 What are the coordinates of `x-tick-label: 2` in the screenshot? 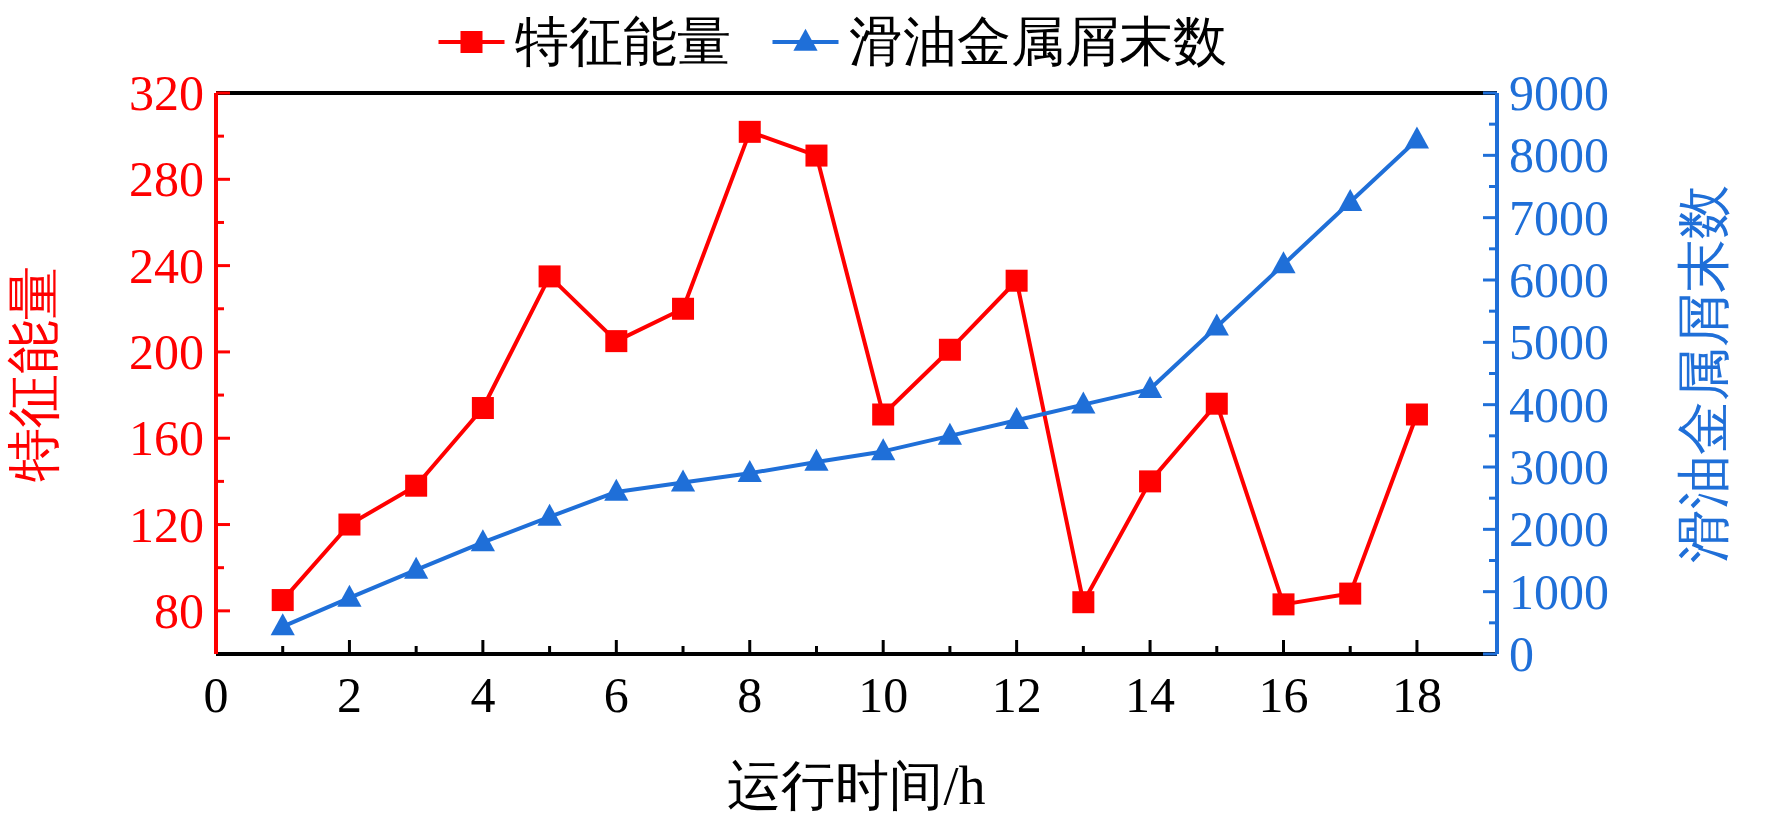 It's located at (349, 695).